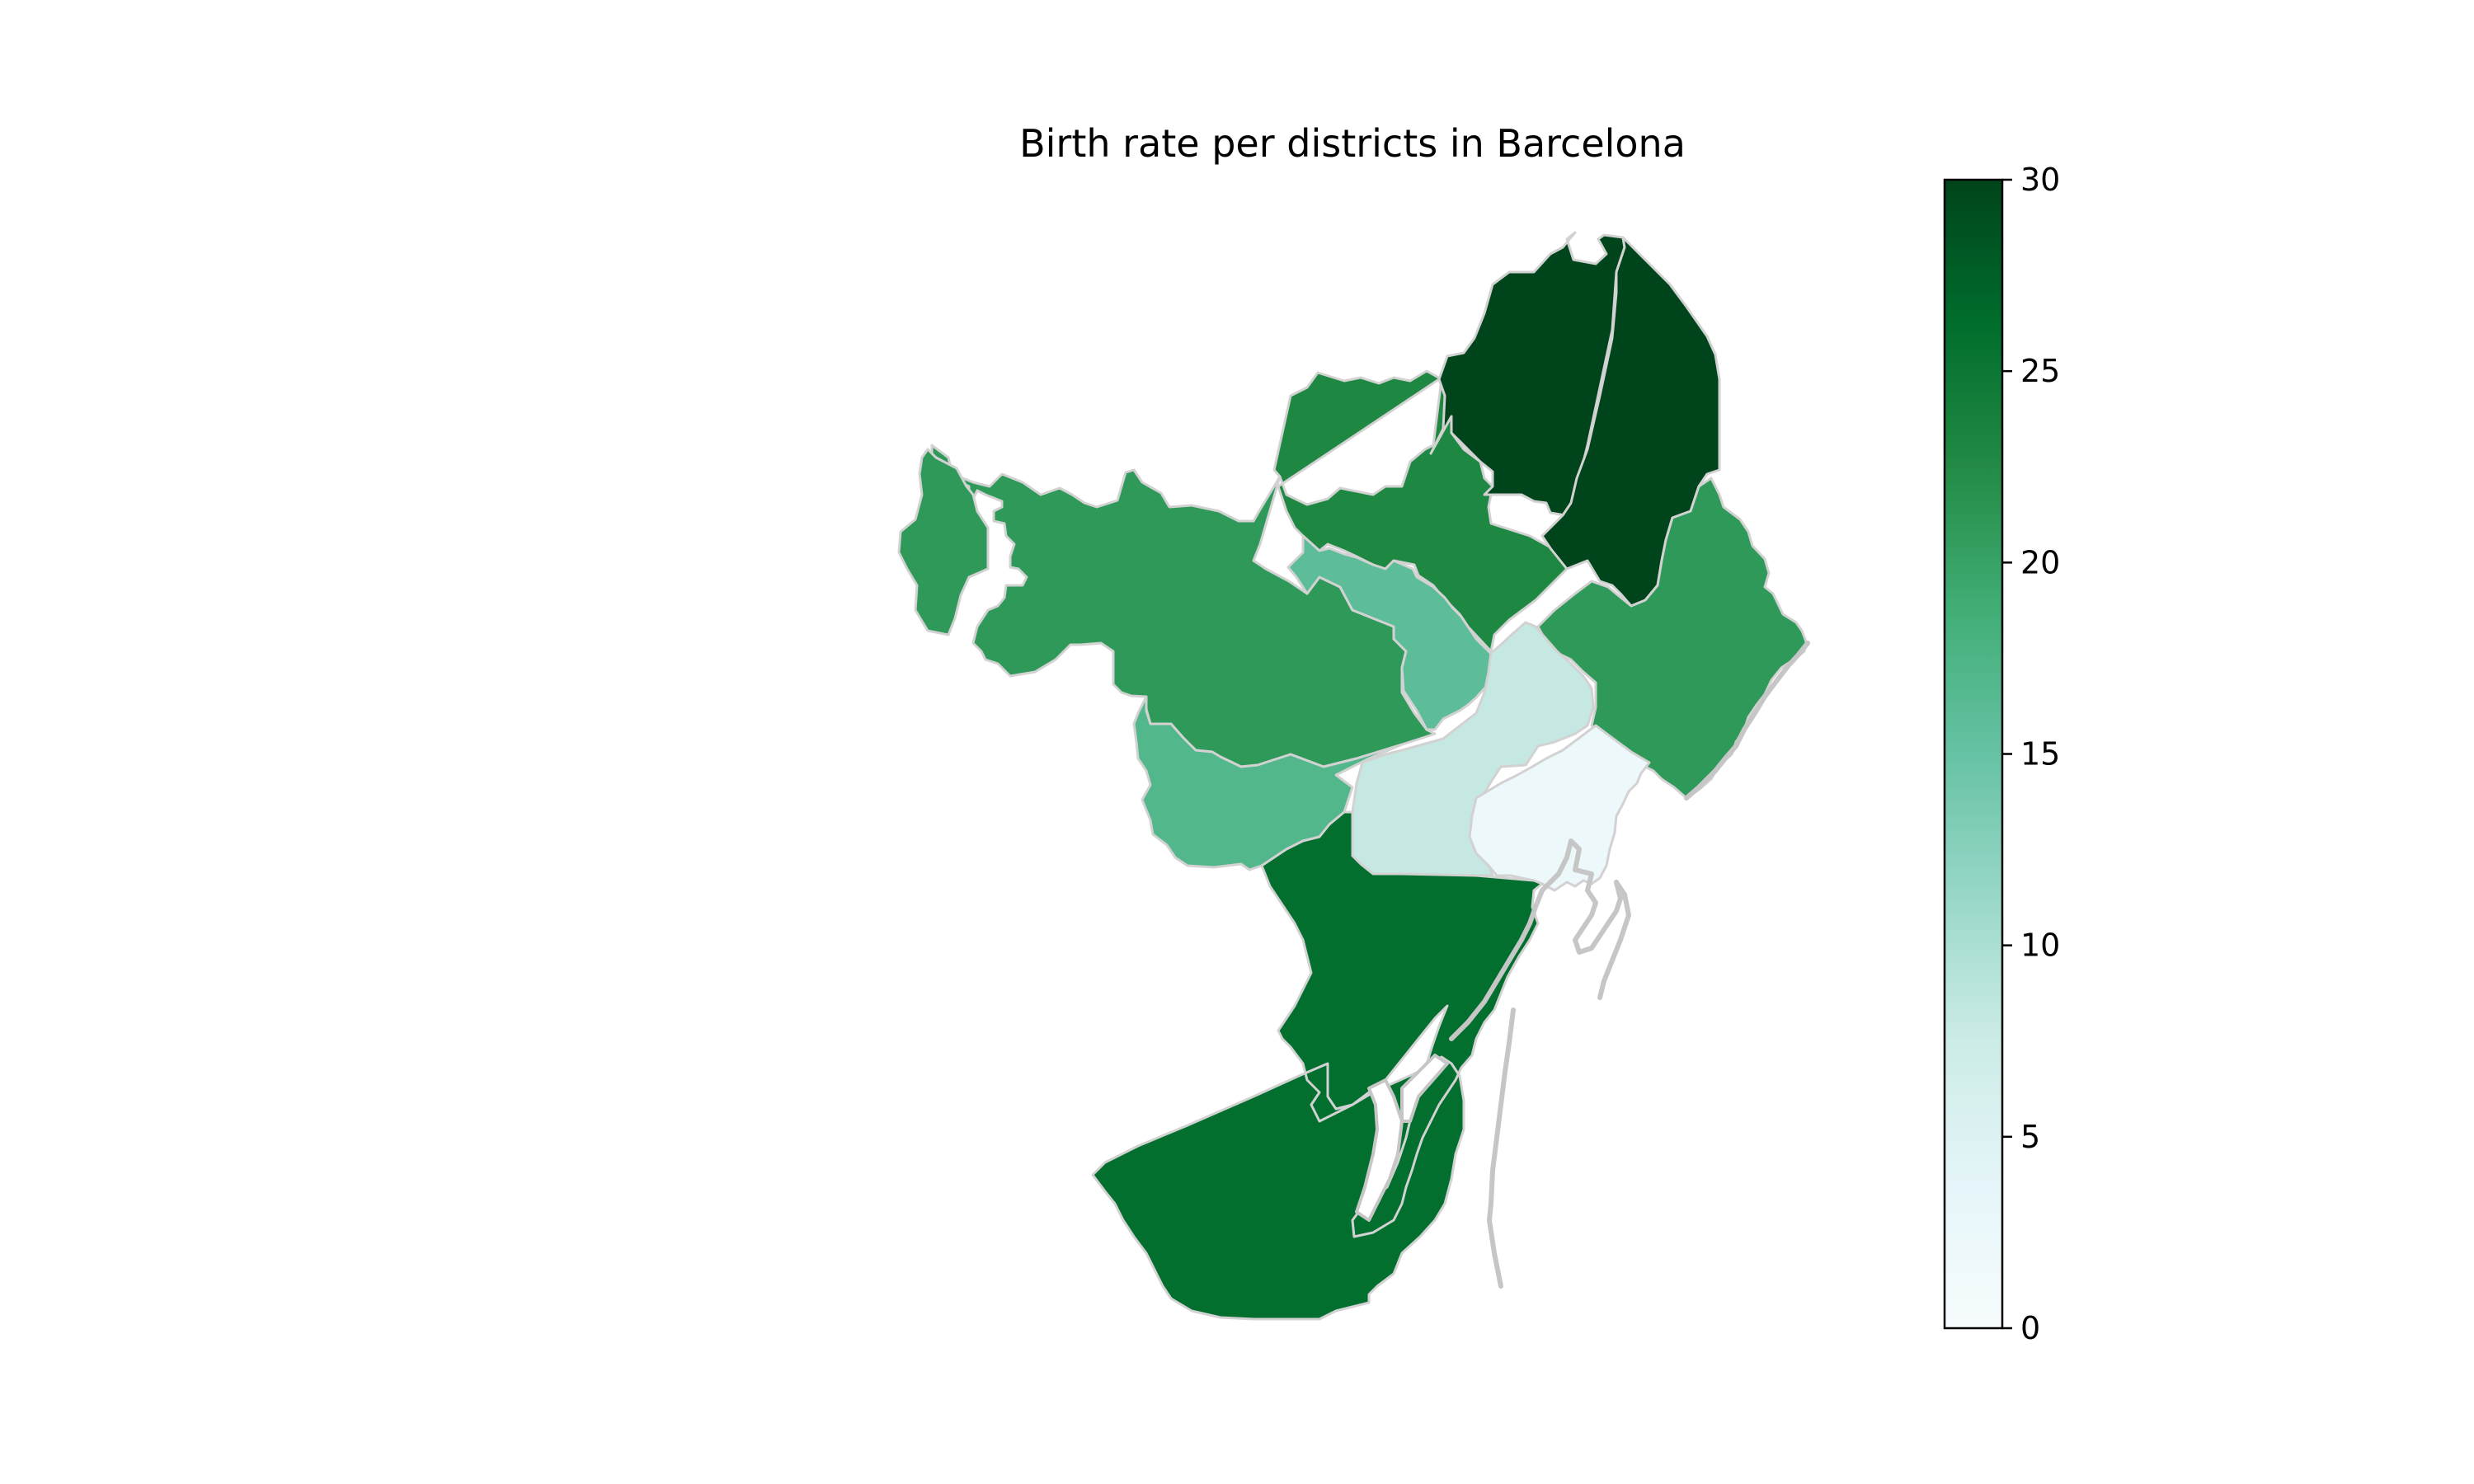  Describe the element at coordinates (1497, 965) in the screenshot. I see `harbor-breakwater` at that location.